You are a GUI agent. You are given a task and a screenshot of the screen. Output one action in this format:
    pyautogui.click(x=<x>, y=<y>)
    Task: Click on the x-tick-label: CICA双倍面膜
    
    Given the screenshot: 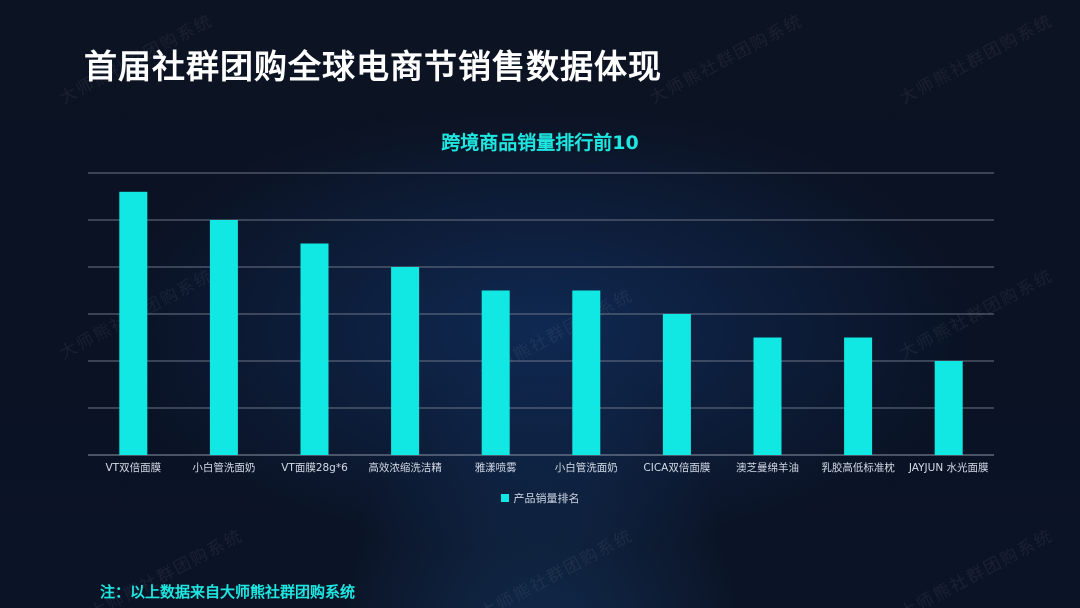 What is the action you would take?
    pyautogui.click(x=676, y=467)
    